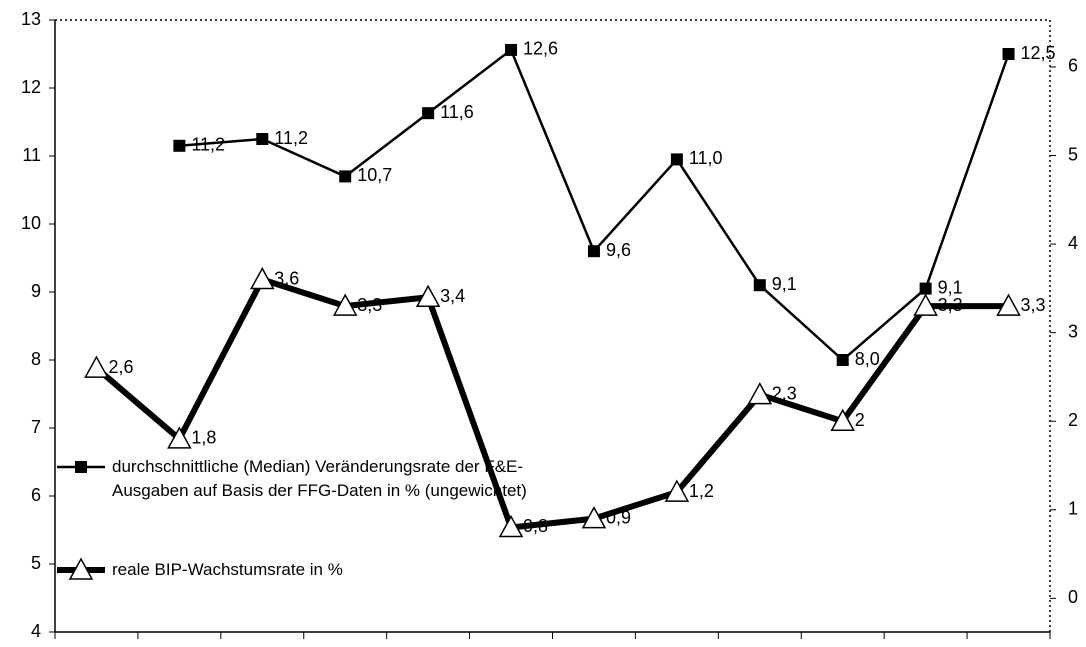 This screenshot has width=1086, height=647. I want to click on data-label: 1,8, so click(203, 438).